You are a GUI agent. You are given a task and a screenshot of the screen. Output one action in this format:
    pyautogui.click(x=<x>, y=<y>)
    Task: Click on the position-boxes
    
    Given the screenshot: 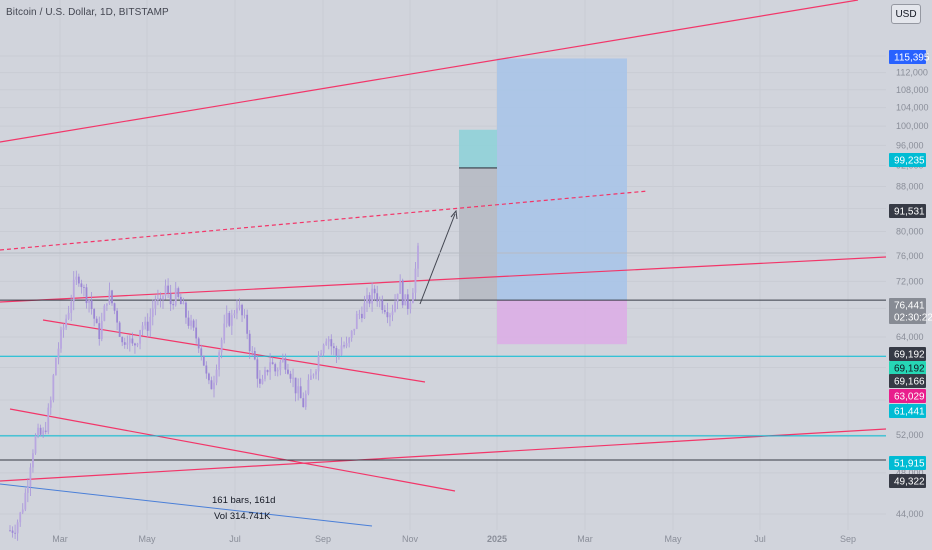 What is the action you would take?
    pyautogui.click(x=543, y=201)
    